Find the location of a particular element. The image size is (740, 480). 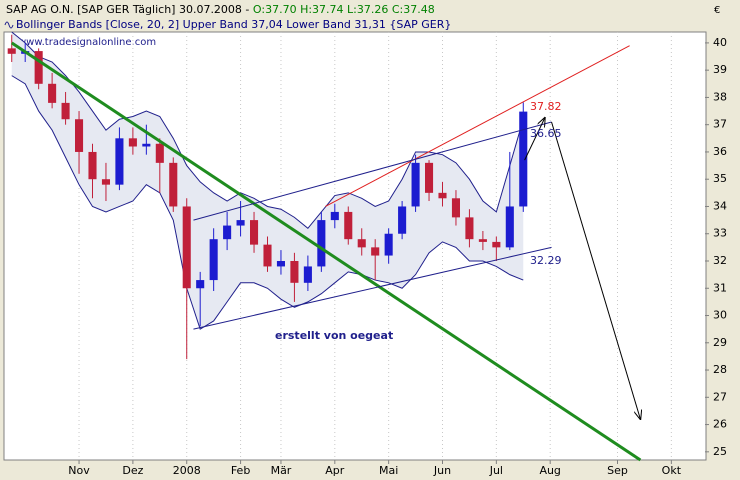

y-tick-label: 29 is located at coordinates (720, 342).